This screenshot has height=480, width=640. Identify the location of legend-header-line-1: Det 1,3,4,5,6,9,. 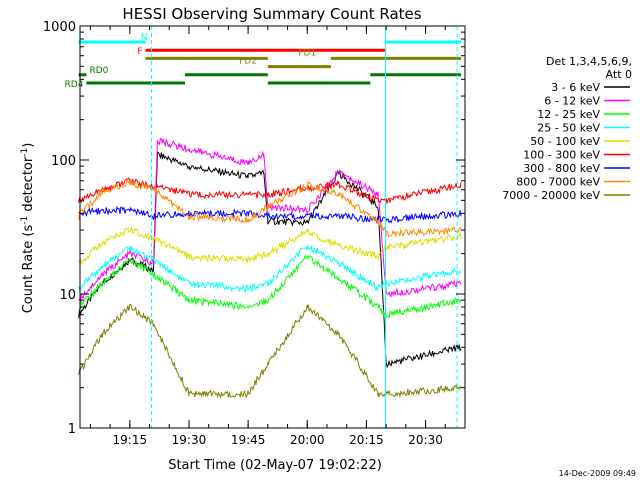
(589, 61).